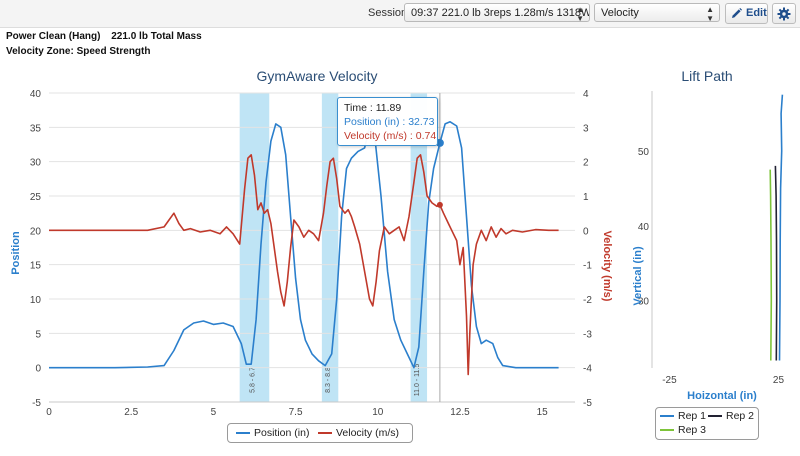  I want to click on y-tick-label: -5, so click(36, 403).